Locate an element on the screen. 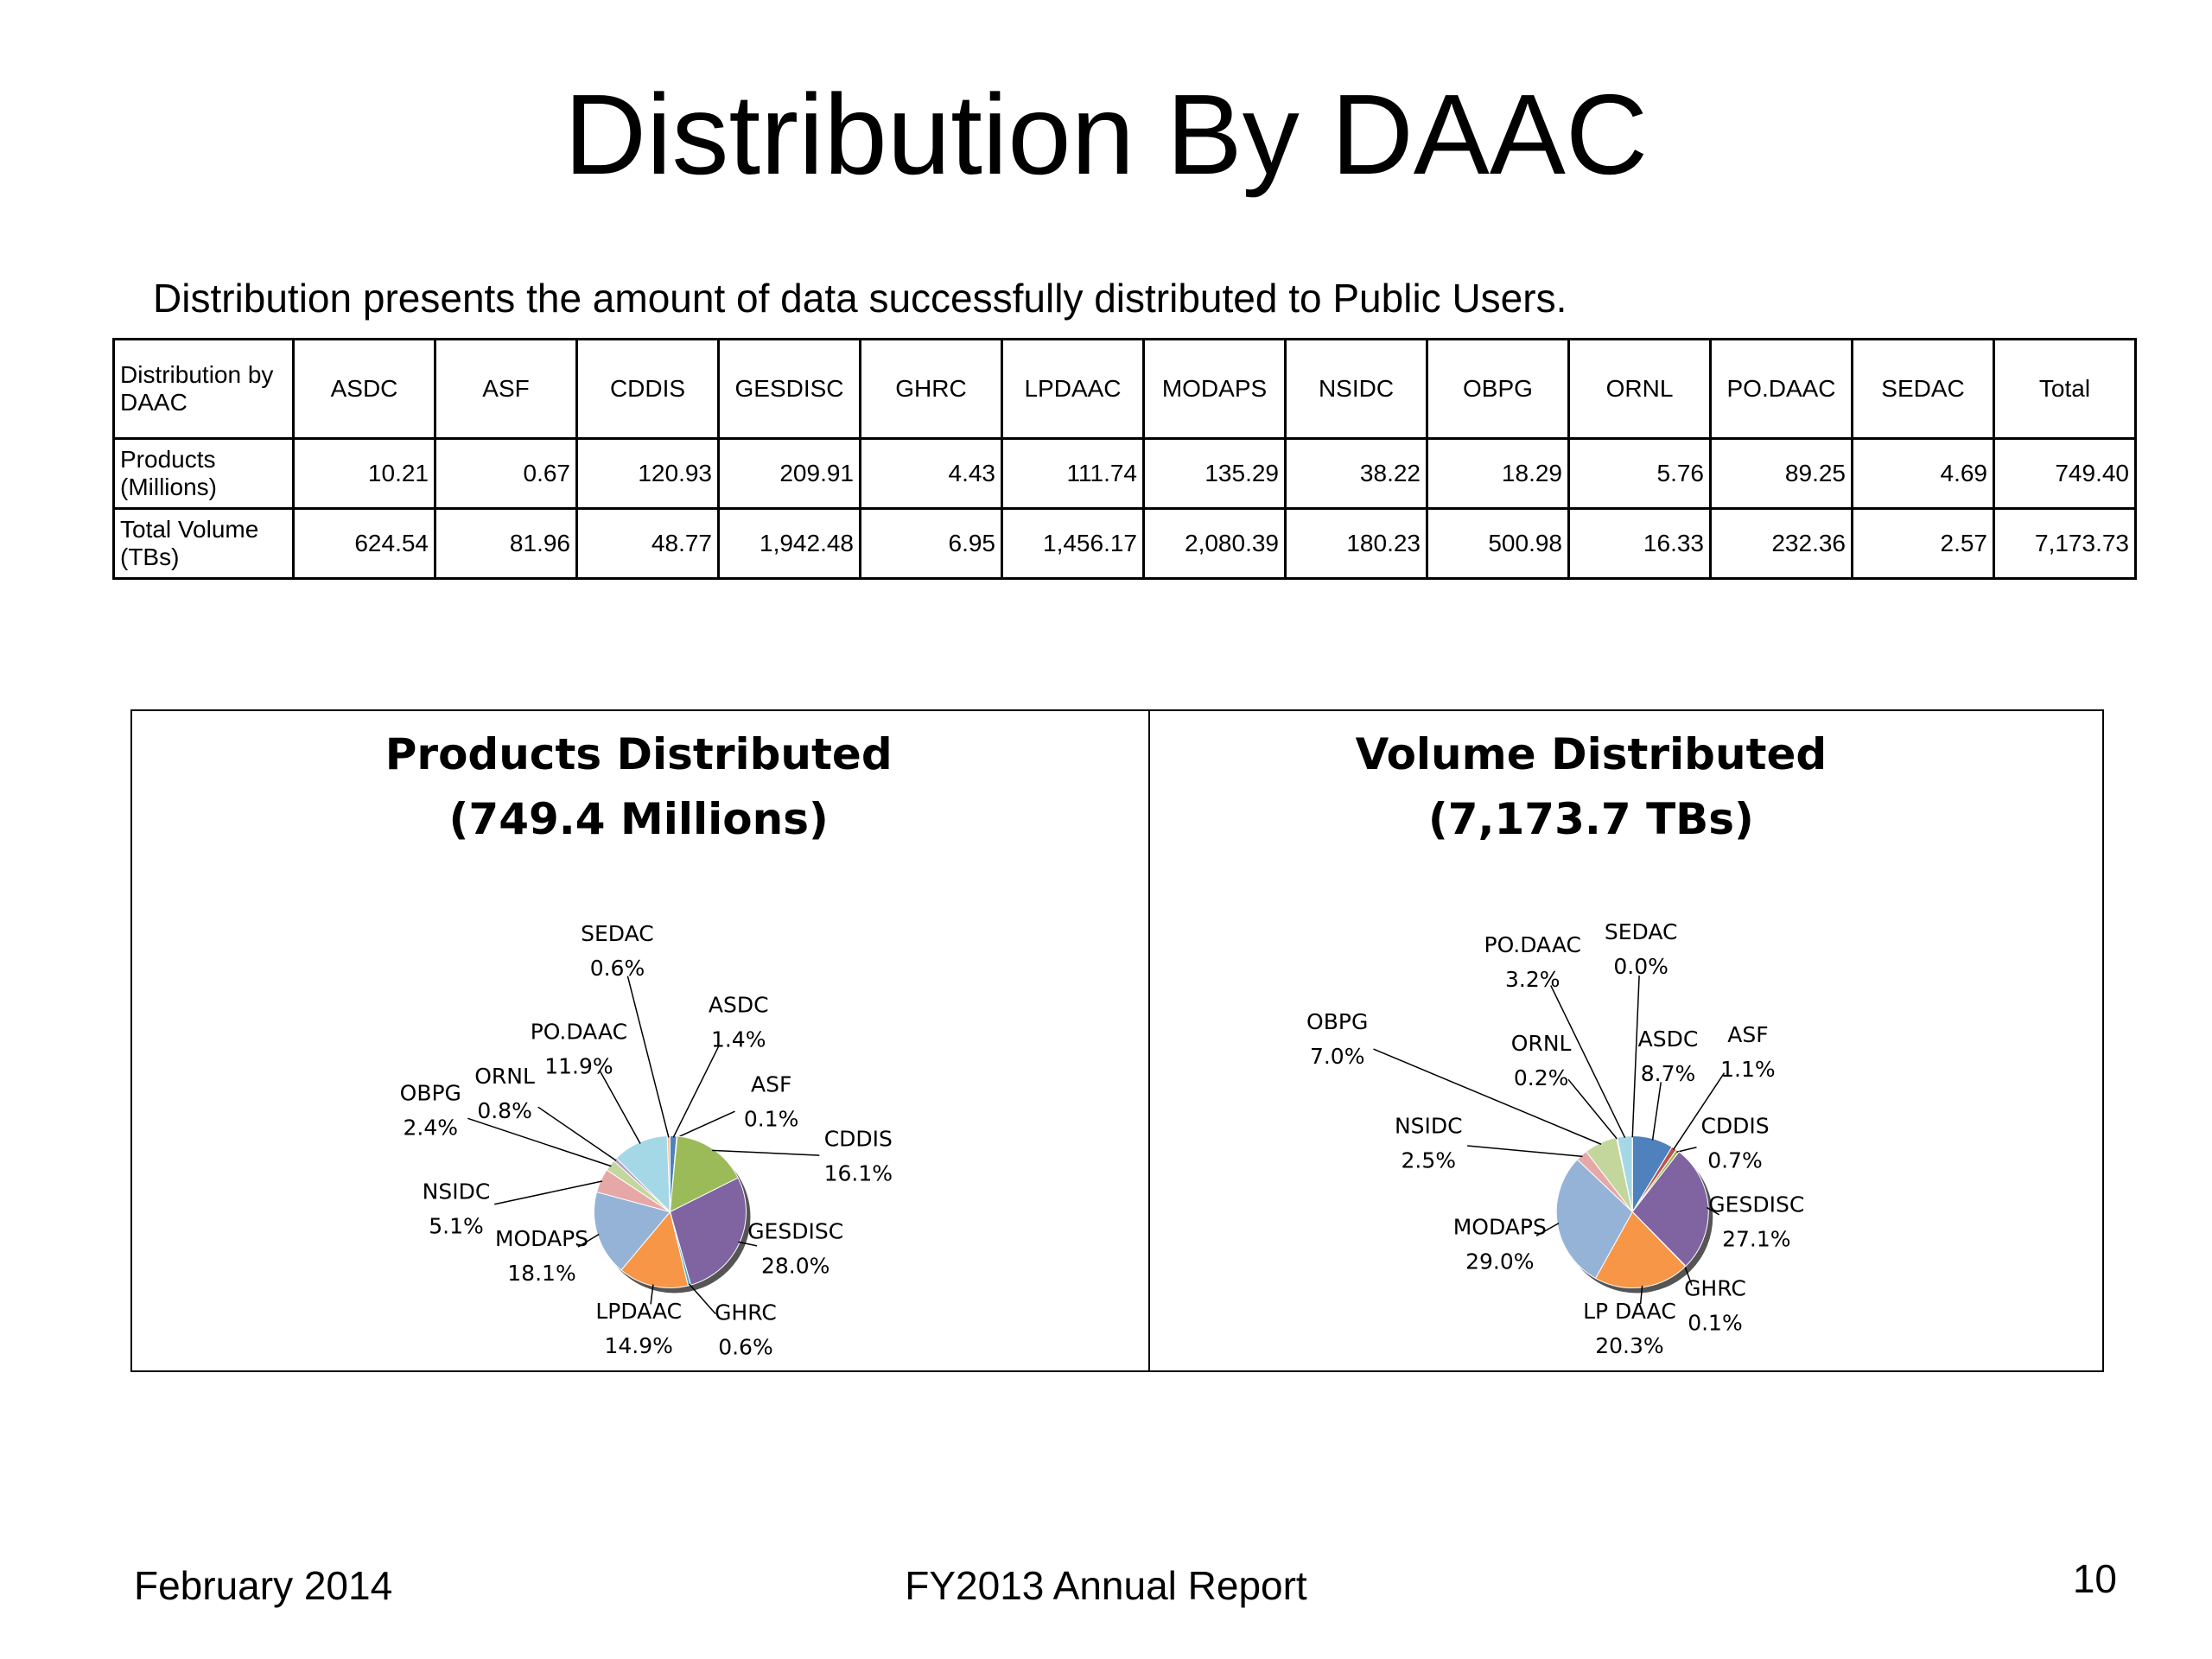 The width and height of the screenshot is (2212, 1659). slice-value: 0.8% is located at coordinates (504, 1110).